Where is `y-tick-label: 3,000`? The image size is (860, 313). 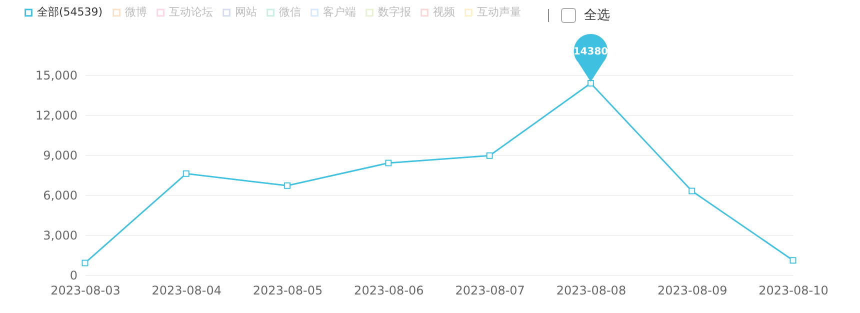
y-tick-label: 3,000 is located at coordinates (60, 235).